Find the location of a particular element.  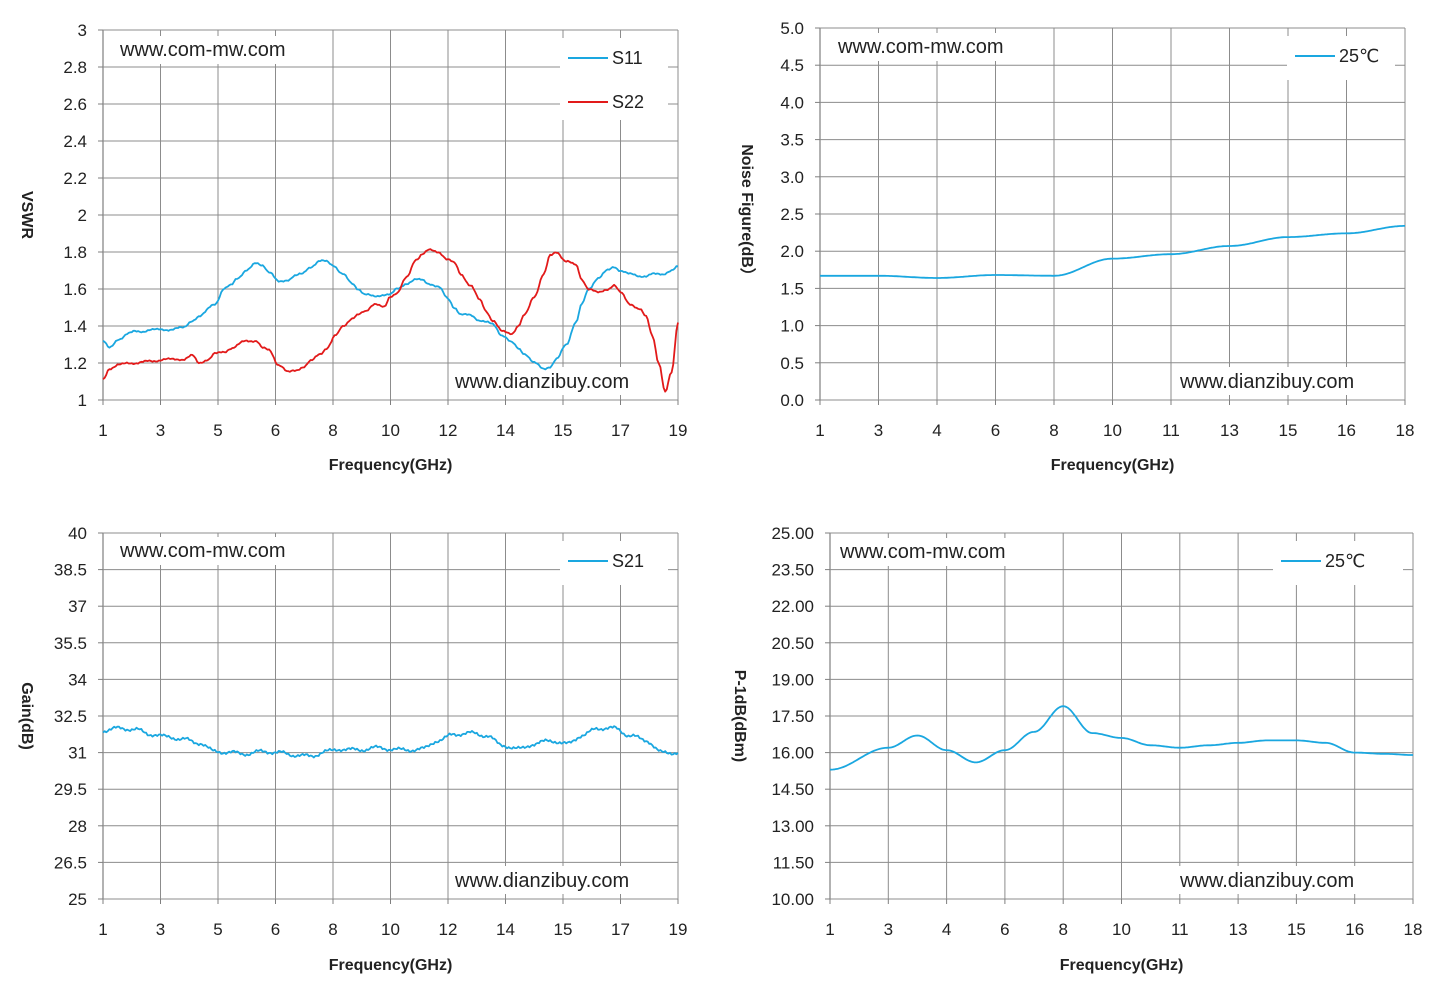

y-axis-title: VSWR is located at coordinates (26, 215).